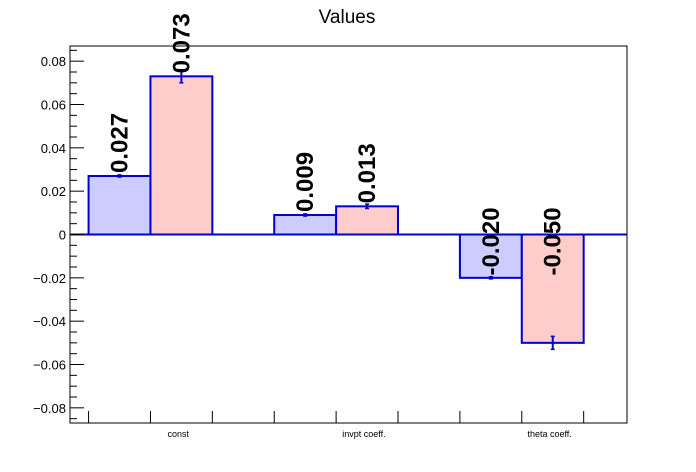 This screenshot has height=472, width=696. I want to click on value-label: -0.050, so click(553, 241).